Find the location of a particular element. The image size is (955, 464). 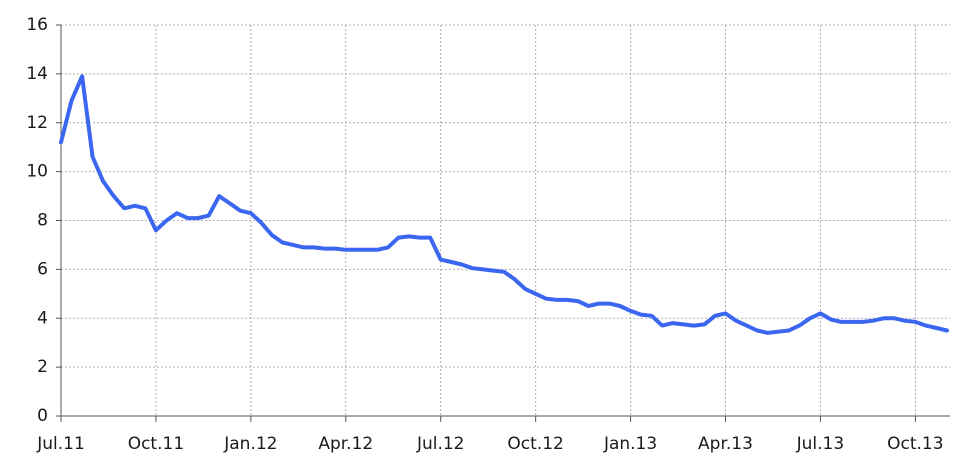

y-tick-label: 0 is located at coordinates (42, 416).